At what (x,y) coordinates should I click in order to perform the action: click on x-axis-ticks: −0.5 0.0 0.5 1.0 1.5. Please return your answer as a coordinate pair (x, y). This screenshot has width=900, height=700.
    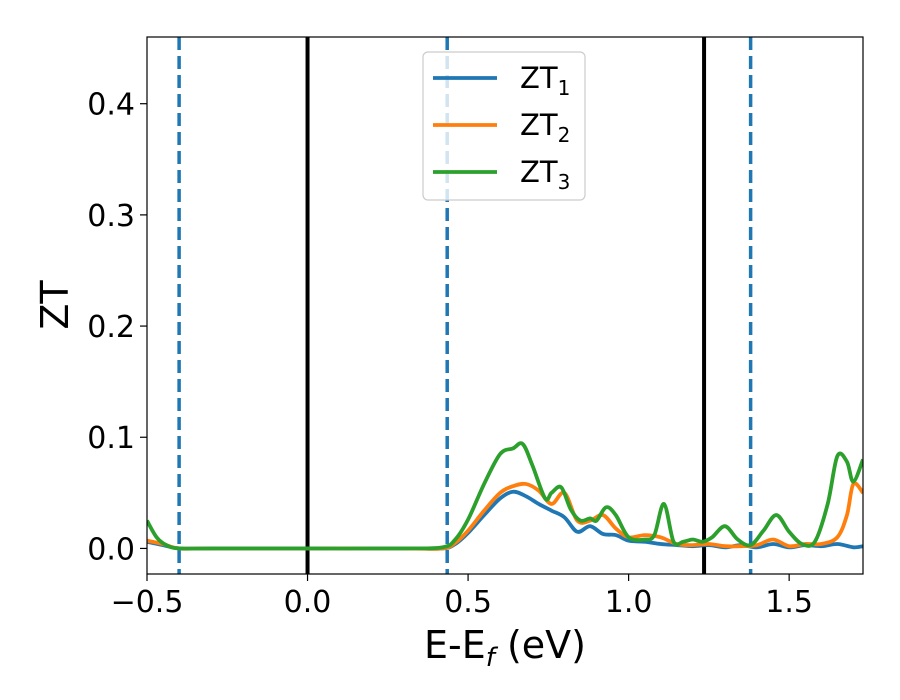
    Looking at the image, I should click on (462, 597).